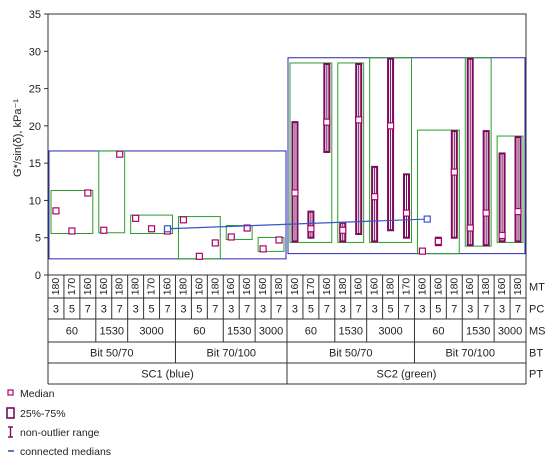 The width and height of the screenshot is (550, 466). I want to click on table-cell-label: SC1 (blue), so click(167, 375).